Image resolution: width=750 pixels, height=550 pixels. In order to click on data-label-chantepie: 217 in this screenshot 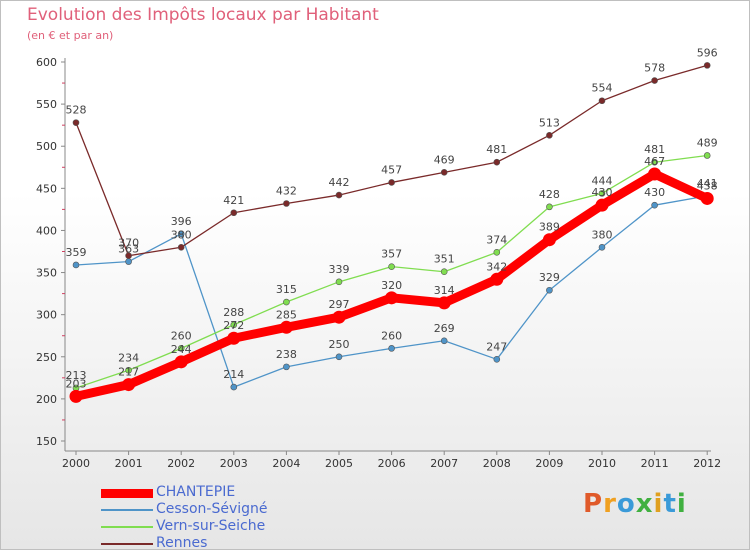, I will do `click(128, 372)`.